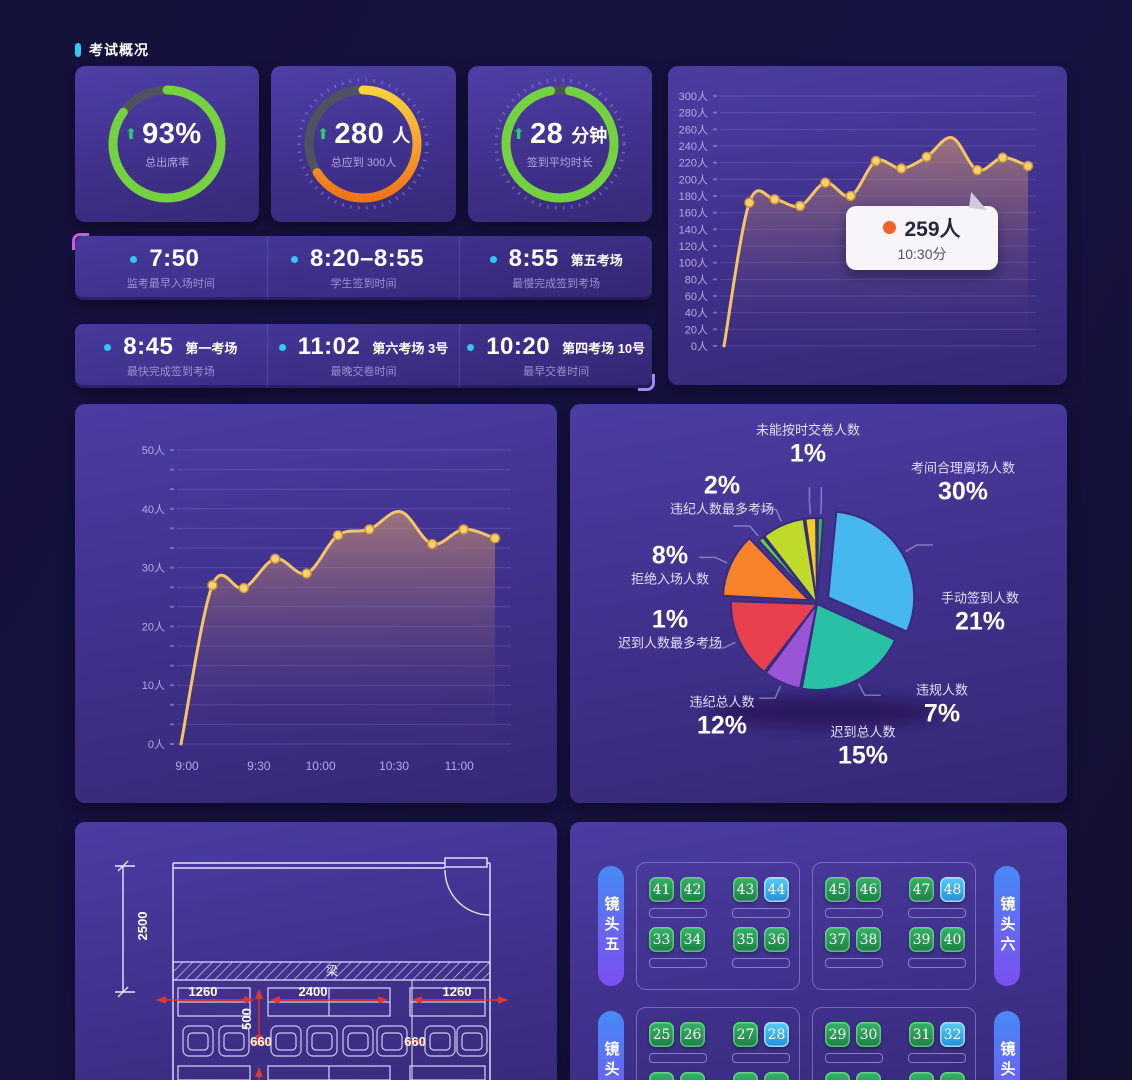 The height and width of the screenshot is (1080, 1132). What do you see at coordinates (776, 939) in the screenshot?
I see `seat-36: 36` at bounding box center [776, 939].